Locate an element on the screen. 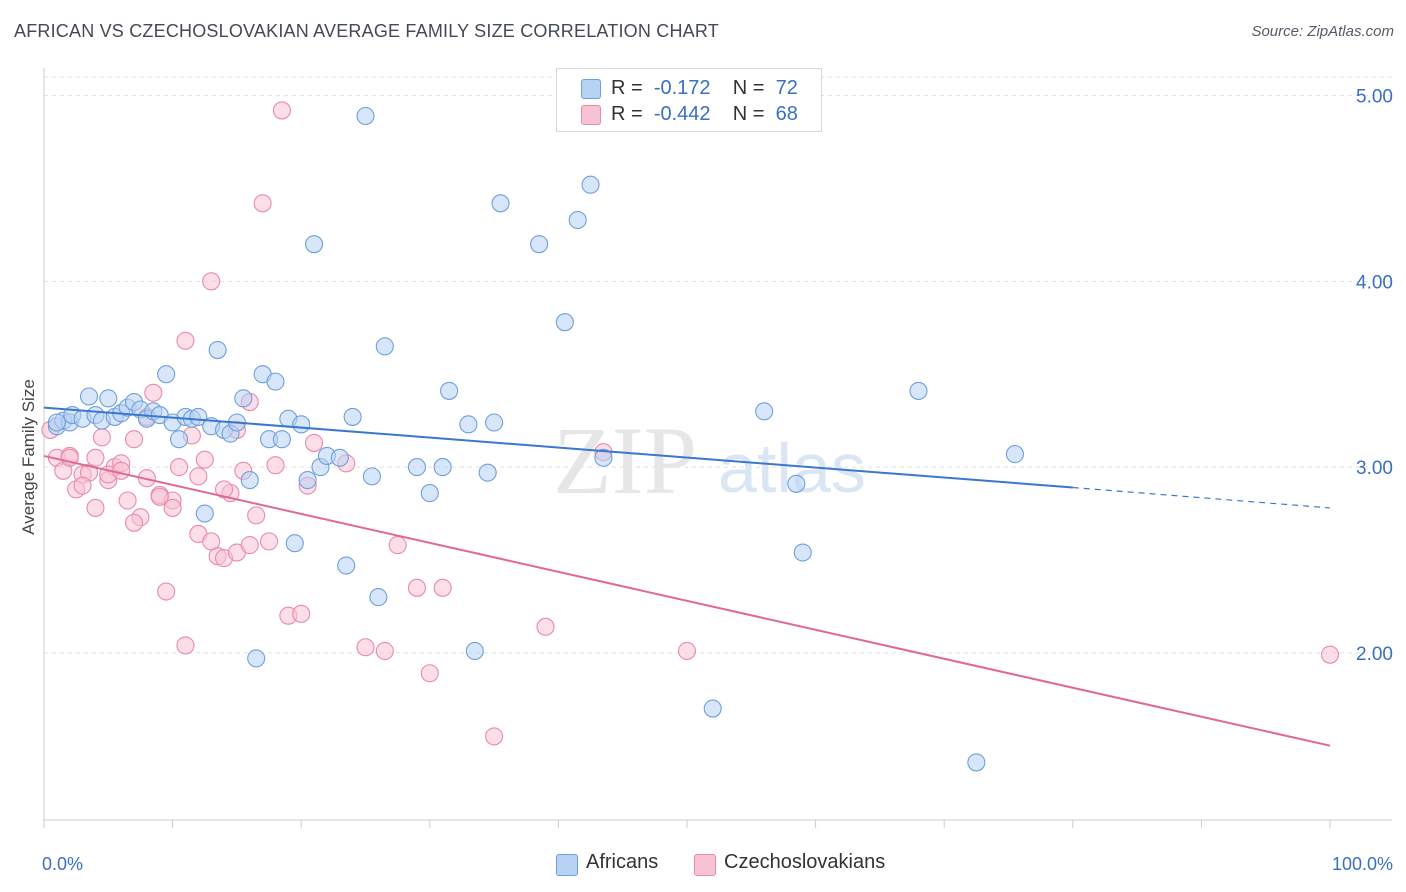 The width and height of the screenshot is (1406, 892). y-tick-label: 5.00 is located at coordinates (1374, 97).